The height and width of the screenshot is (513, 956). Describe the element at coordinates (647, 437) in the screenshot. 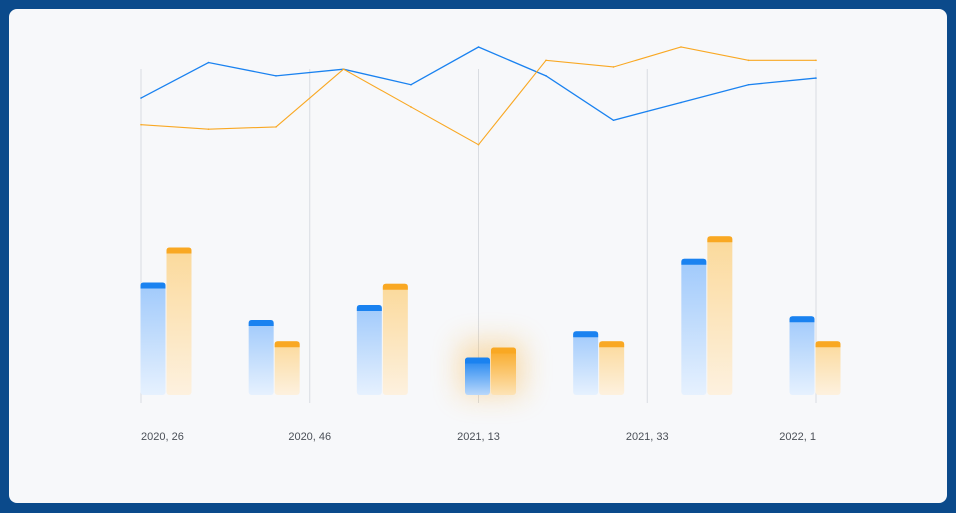

I see `x-tick-label: 2021, 33` at that location.